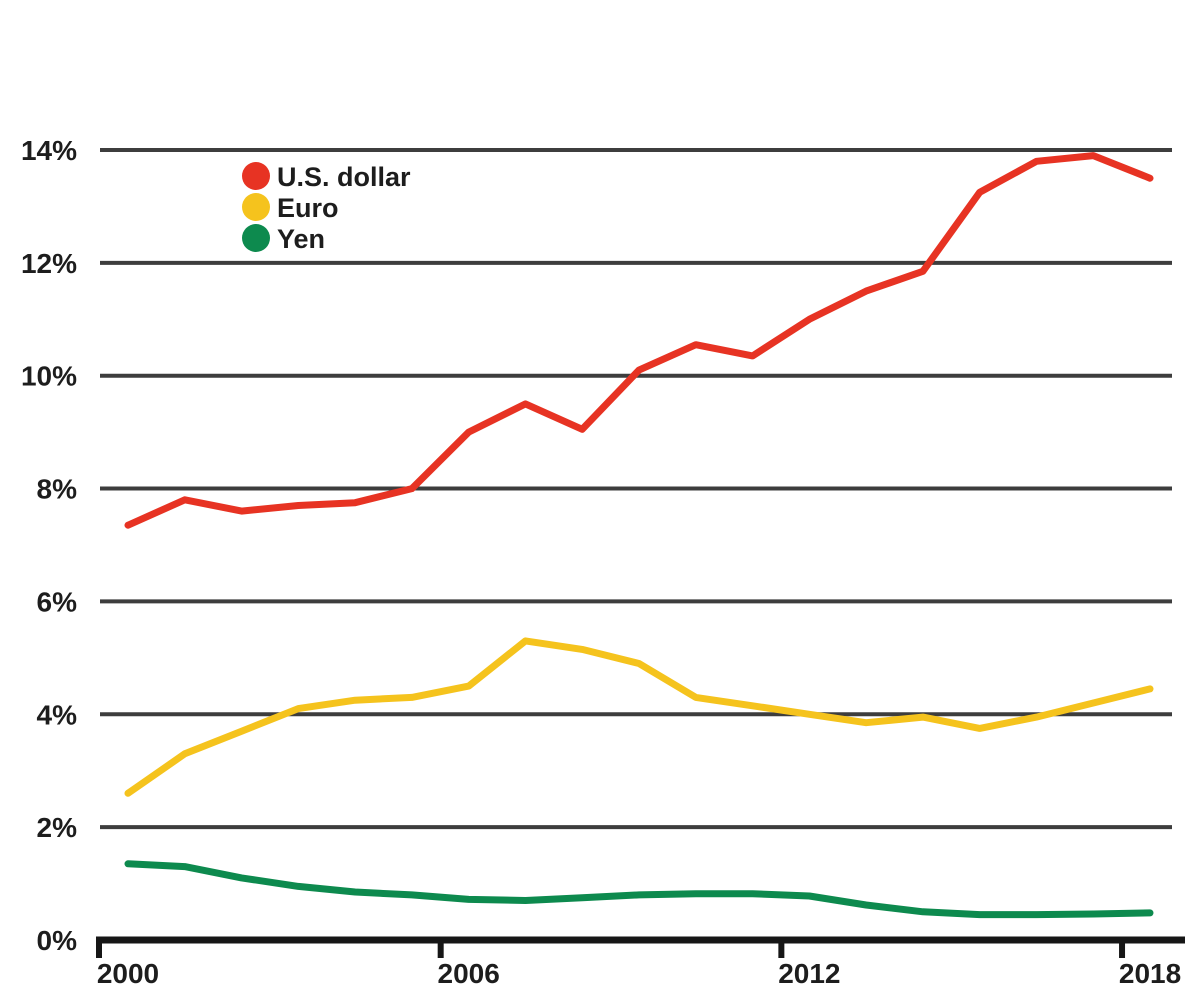 This screenshot has width=1200, height=1008. What do you see at coordinates (256, 238) in the screenshot?
I see `legend-swatch-yen-icon` at bounding box center [256, 238].